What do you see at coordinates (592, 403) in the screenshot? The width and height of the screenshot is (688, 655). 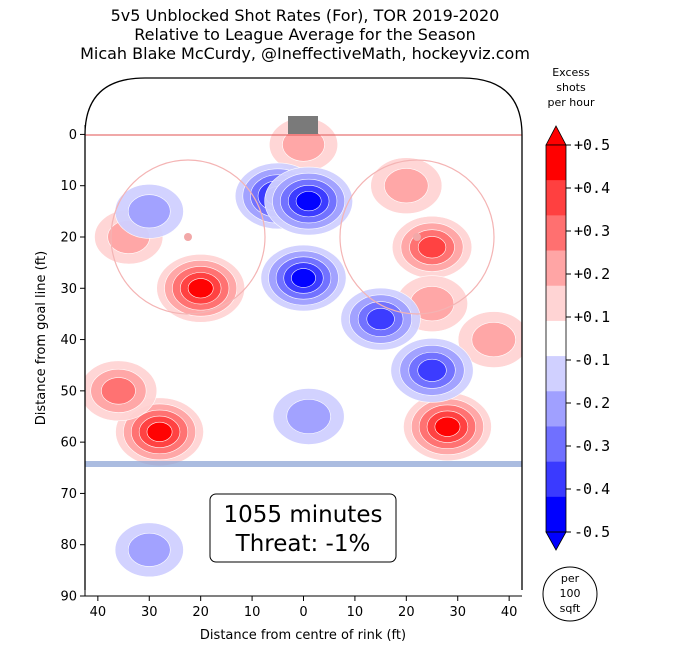 I see `colorbar-tick-label: -0.2` at bounding box center [592, 403].